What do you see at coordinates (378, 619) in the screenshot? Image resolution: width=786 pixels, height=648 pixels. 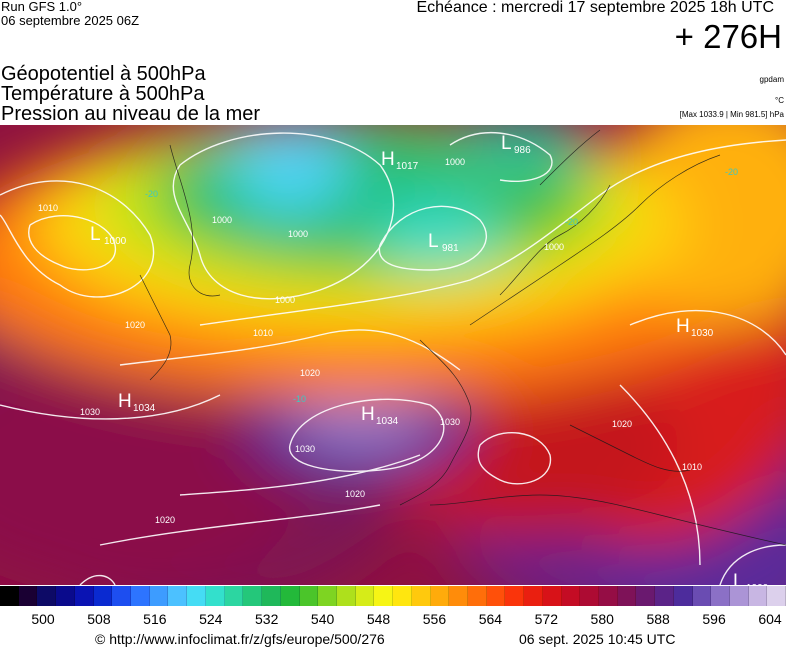 I see `colorbar-tick-label: 548` at bounding box center [378, 619].